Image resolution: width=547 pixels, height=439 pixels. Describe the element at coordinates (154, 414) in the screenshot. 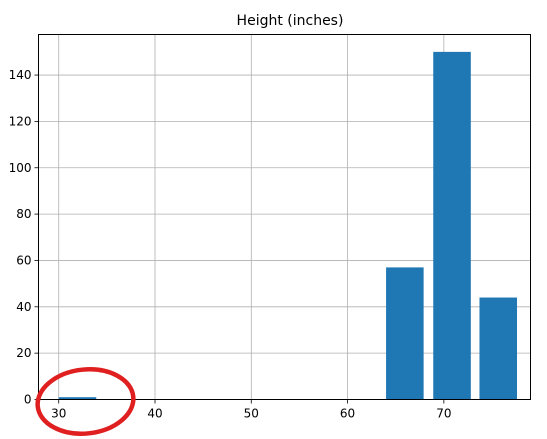

I see `x-tick-label: 40` at that location.